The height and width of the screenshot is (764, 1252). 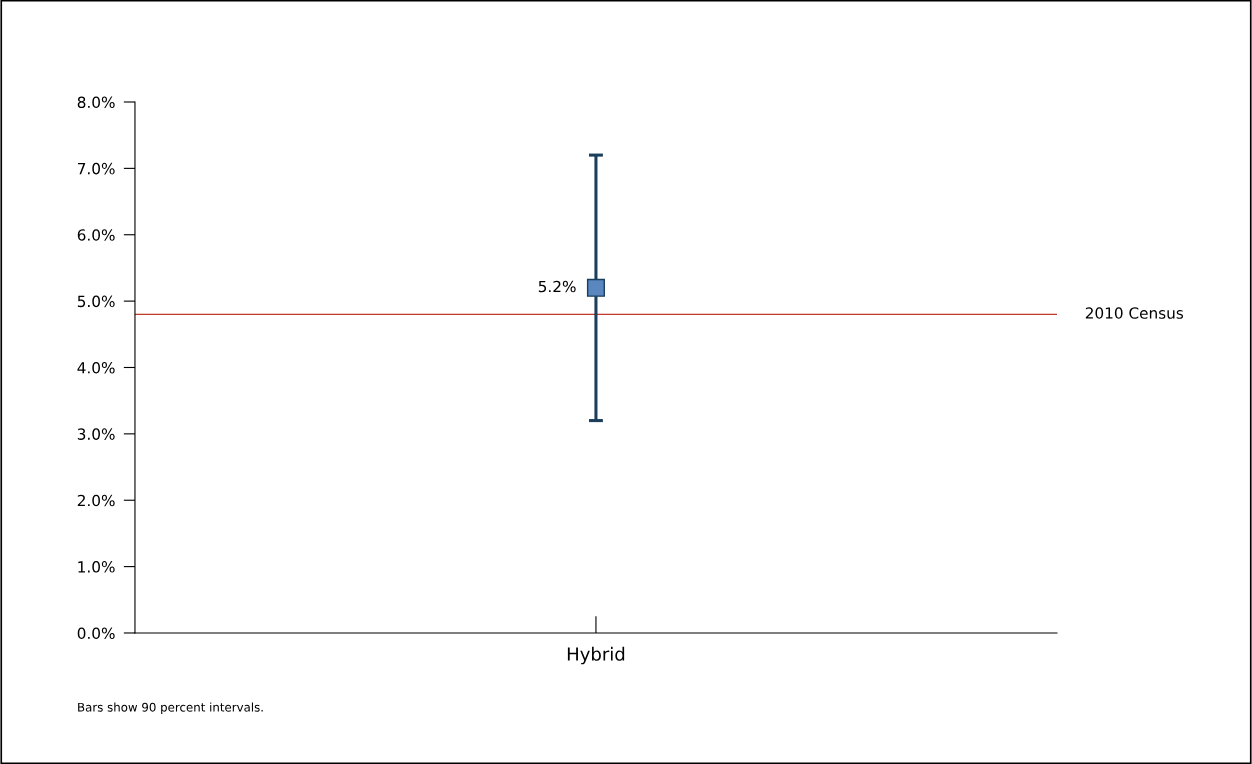 What do you see at coordinates (1134, 313) in the screenshot?
I see `ref-line-label: 2010 Census` at bounding box center [1134, 313].